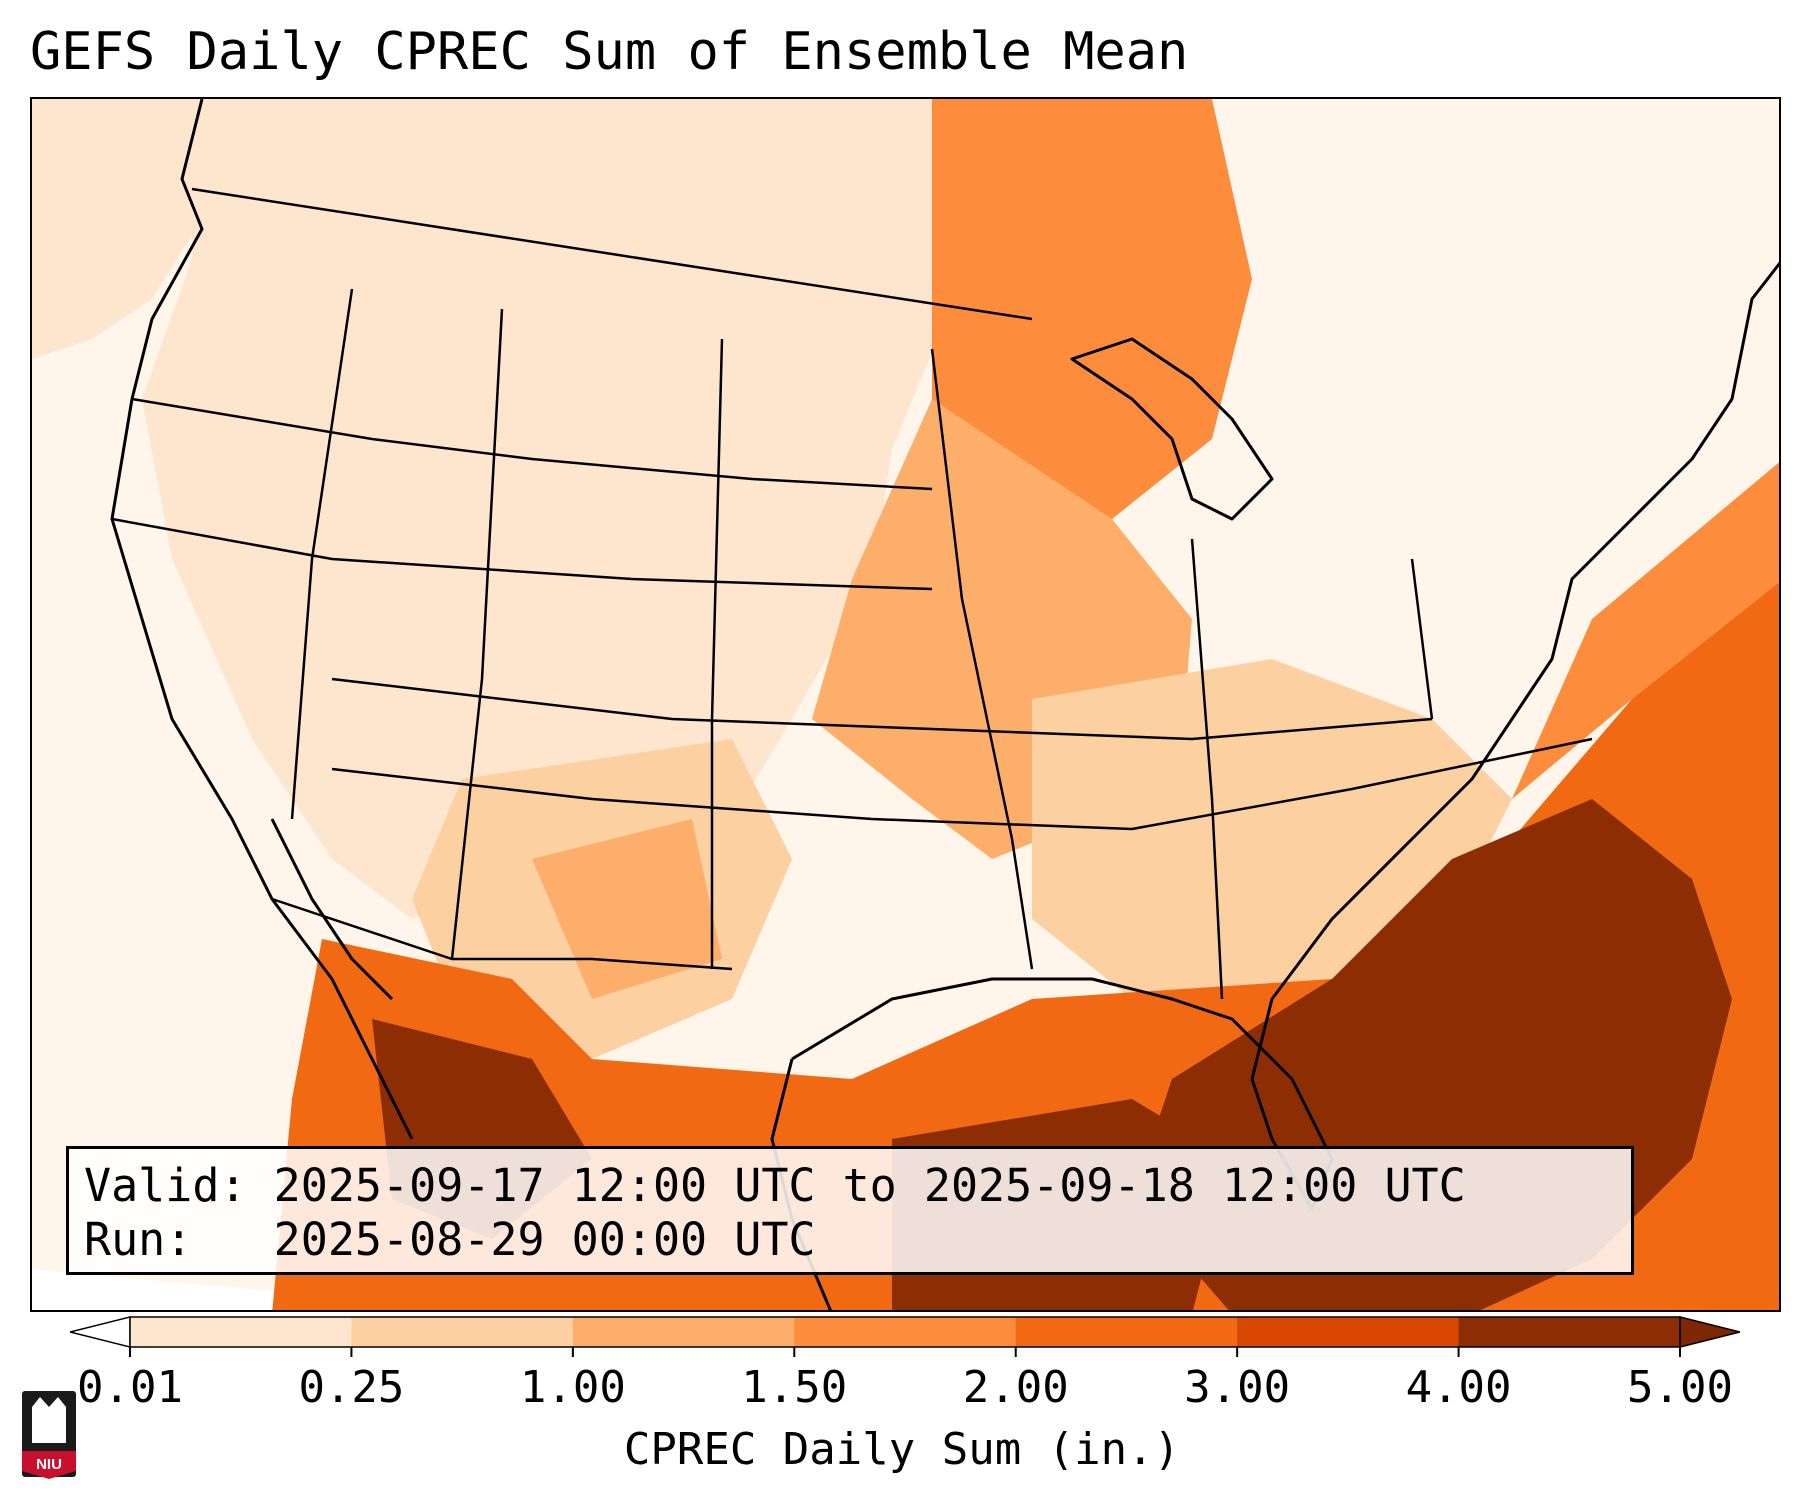  Describe the element at coordinates (100, 1332) in the screenshot. I see `colorbar-under-extension` at that location.